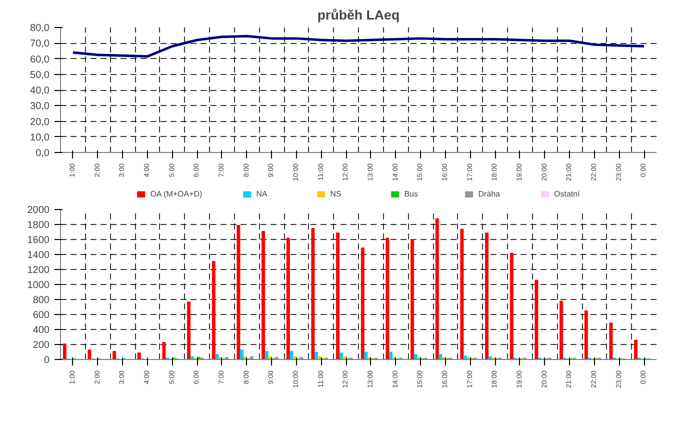 Image resolution: width=678 pixels, height=423 pixels. I want to click on y-tick-label: 1200, so click(38, 270).